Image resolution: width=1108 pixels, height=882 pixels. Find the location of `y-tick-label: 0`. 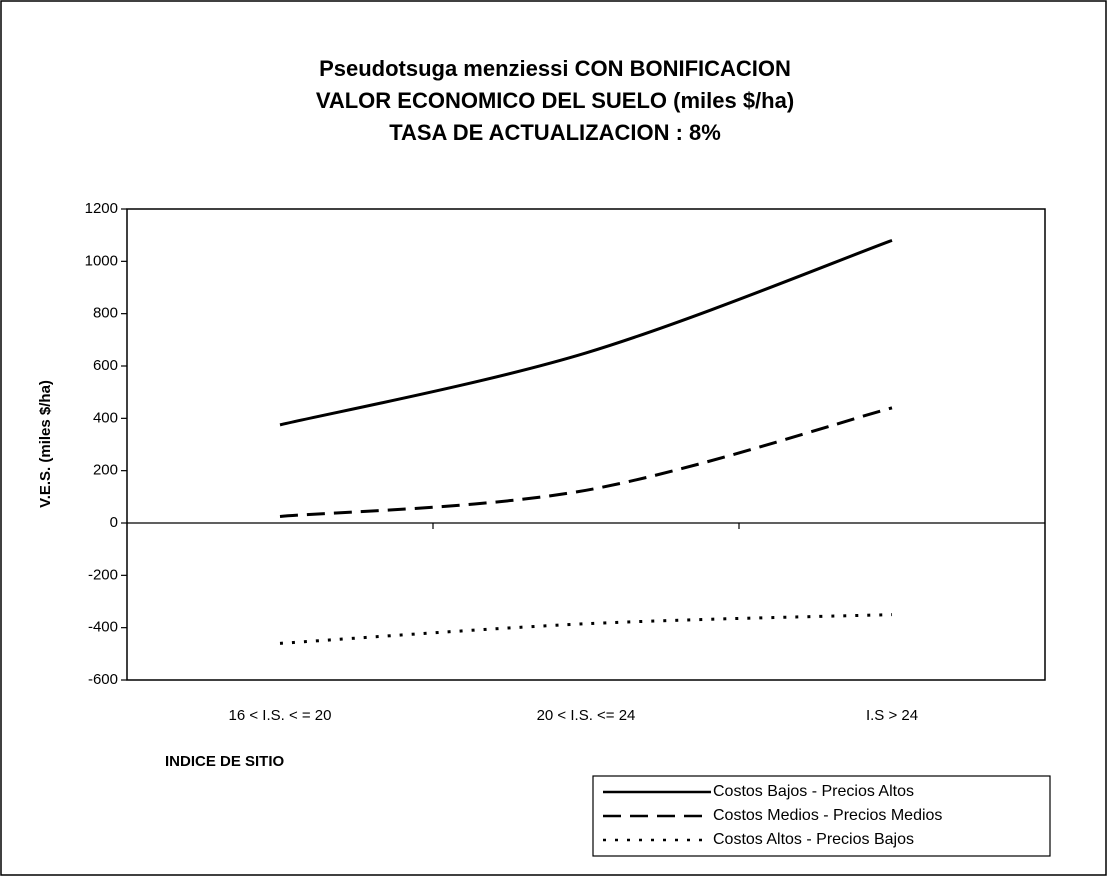

y-tick-label: 0 is located at coordinates (114, 522).